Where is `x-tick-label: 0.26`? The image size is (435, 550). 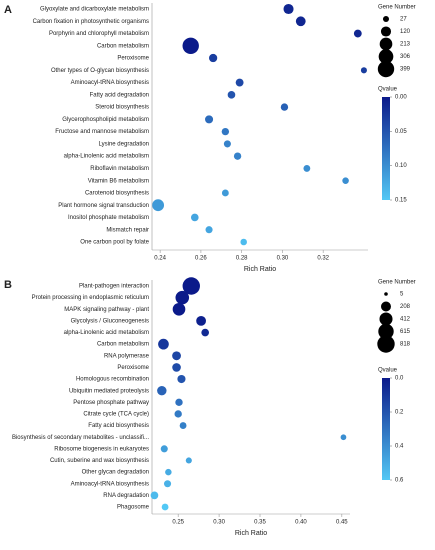 x-tick-label: 0.26 is located at coordinates (201, 259).